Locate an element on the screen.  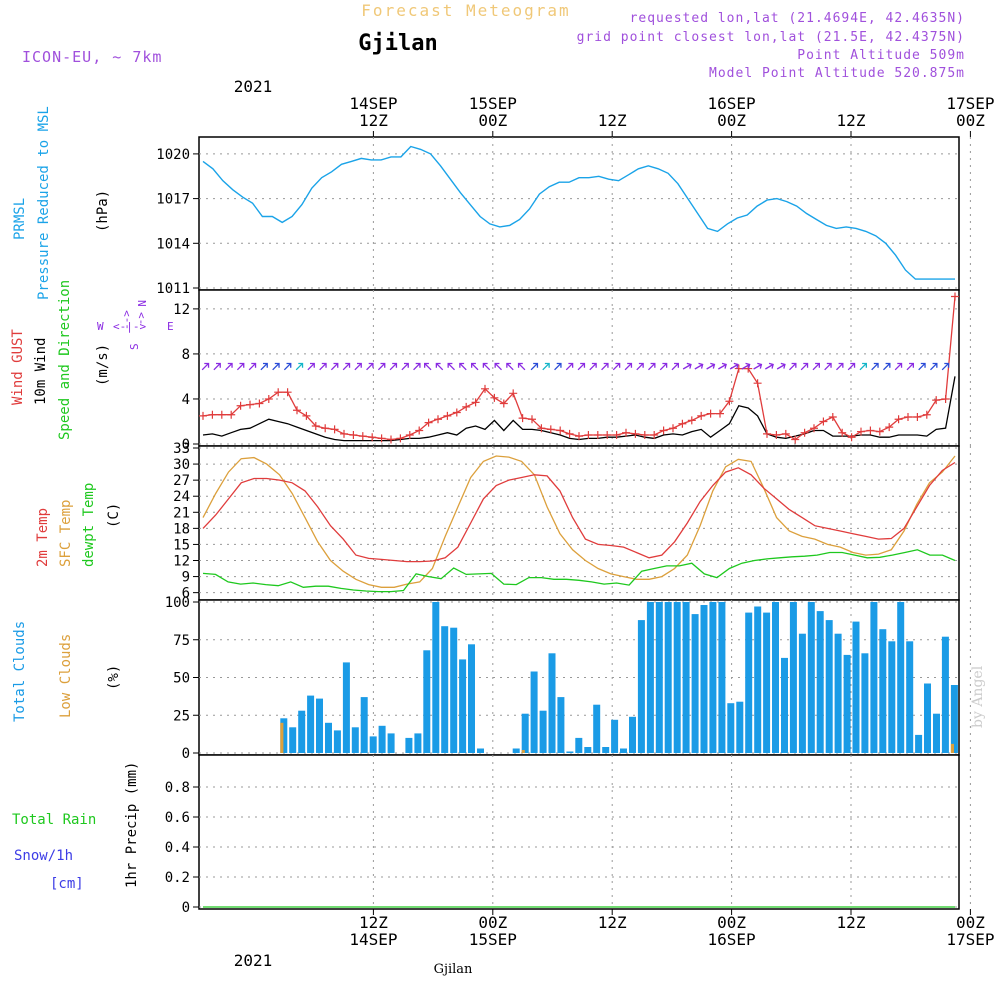
compass-n: N is located at coordinates (141, 303).